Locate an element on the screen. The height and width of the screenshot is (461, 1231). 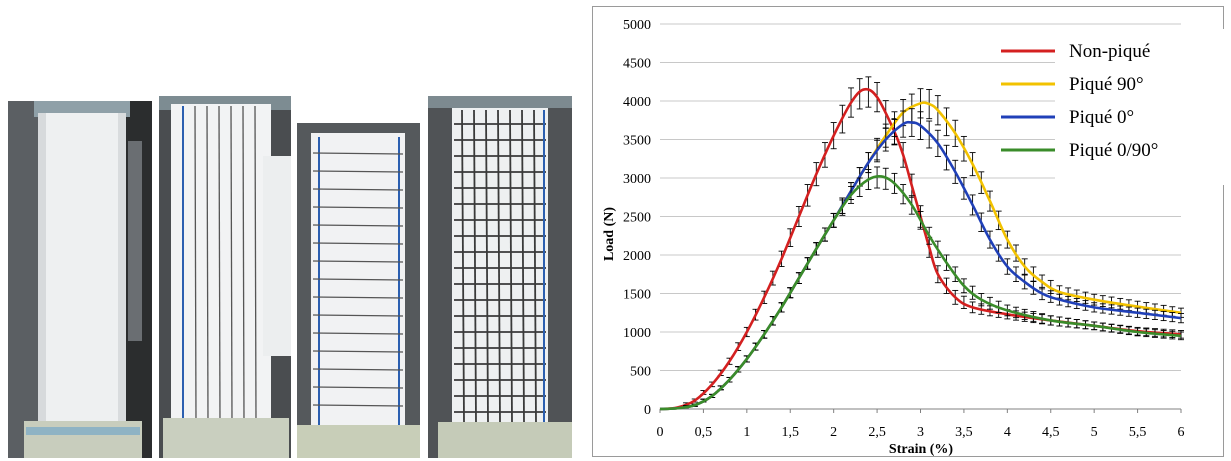
y-tick-label-2000: 2000 is located at coordinates (637, 256).